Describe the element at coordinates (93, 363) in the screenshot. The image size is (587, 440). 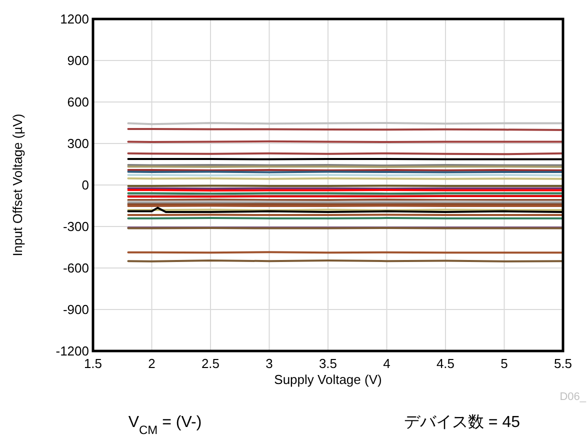
I see `x-tick-label: 1.5` at that location.